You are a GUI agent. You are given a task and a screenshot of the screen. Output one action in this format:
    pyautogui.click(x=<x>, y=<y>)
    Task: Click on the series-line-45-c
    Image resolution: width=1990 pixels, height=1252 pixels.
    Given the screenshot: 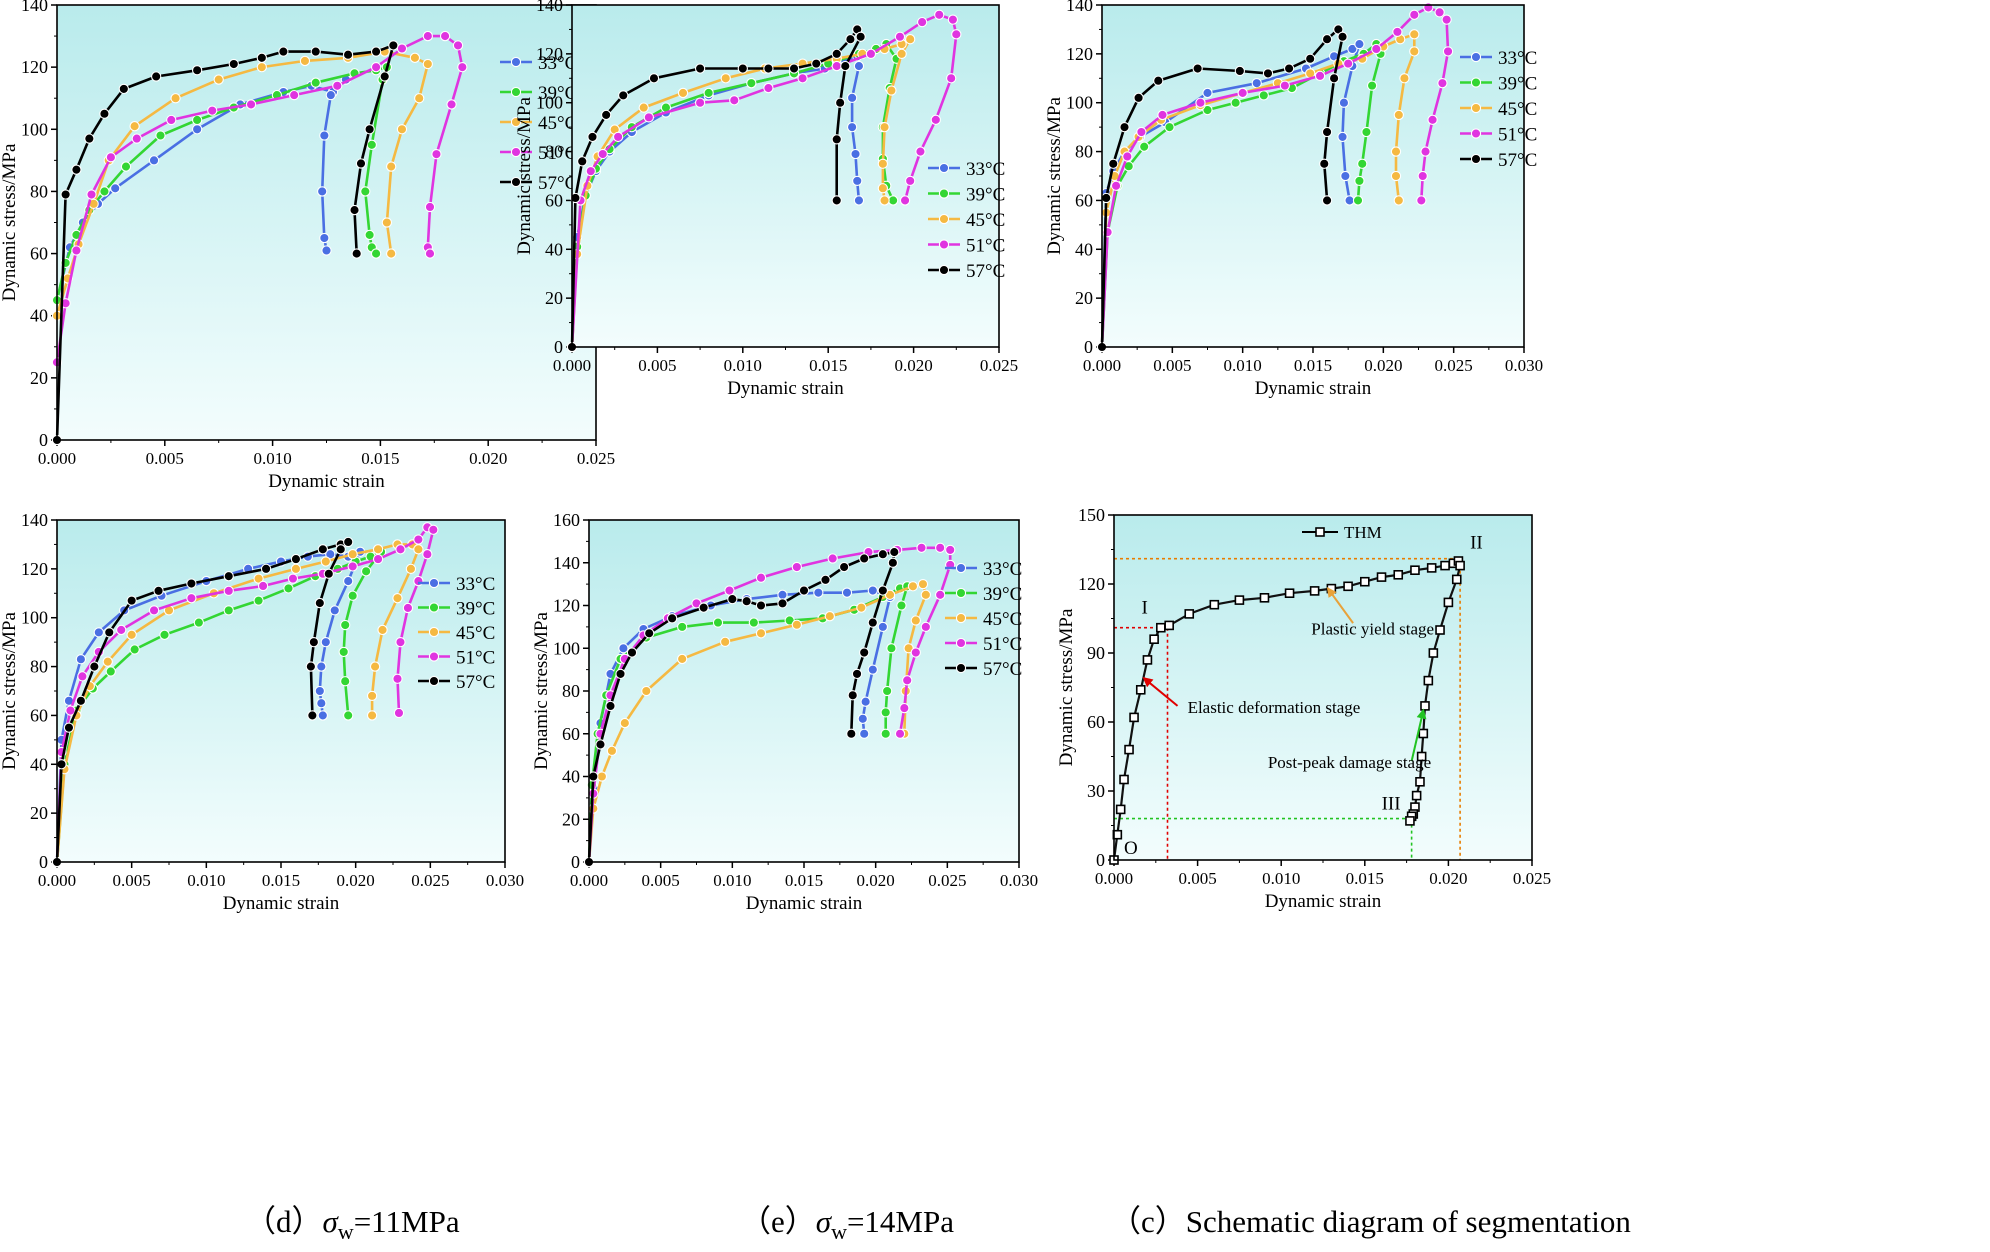 What is the action you would take?
    pyautogui.click(x=237, y=703)
    